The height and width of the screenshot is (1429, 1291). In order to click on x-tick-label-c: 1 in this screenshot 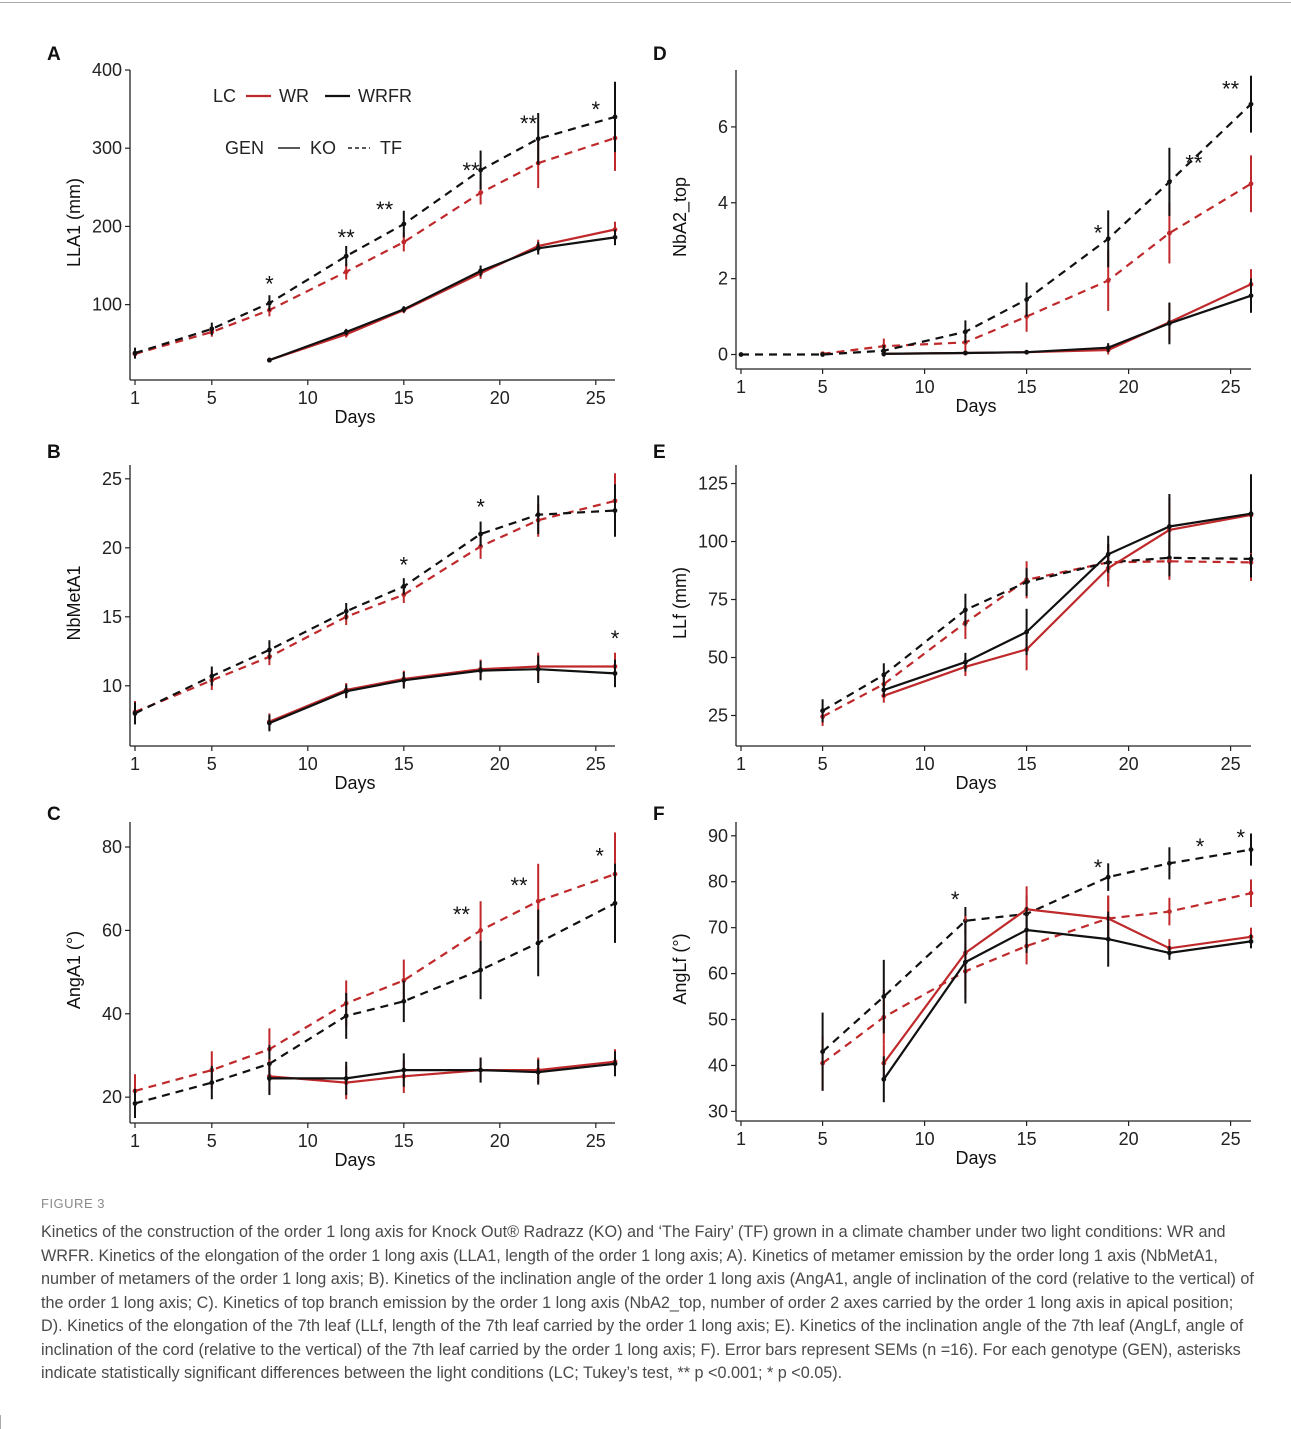, I will do `click(135, 1141)`.